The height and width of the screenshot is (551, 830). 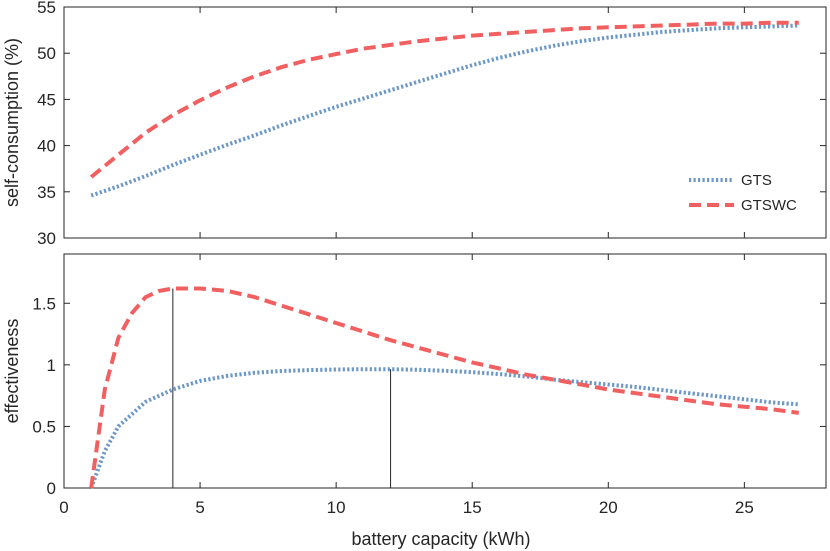 I want to click on y-tick-label: 0, so click(x=51, y=488).